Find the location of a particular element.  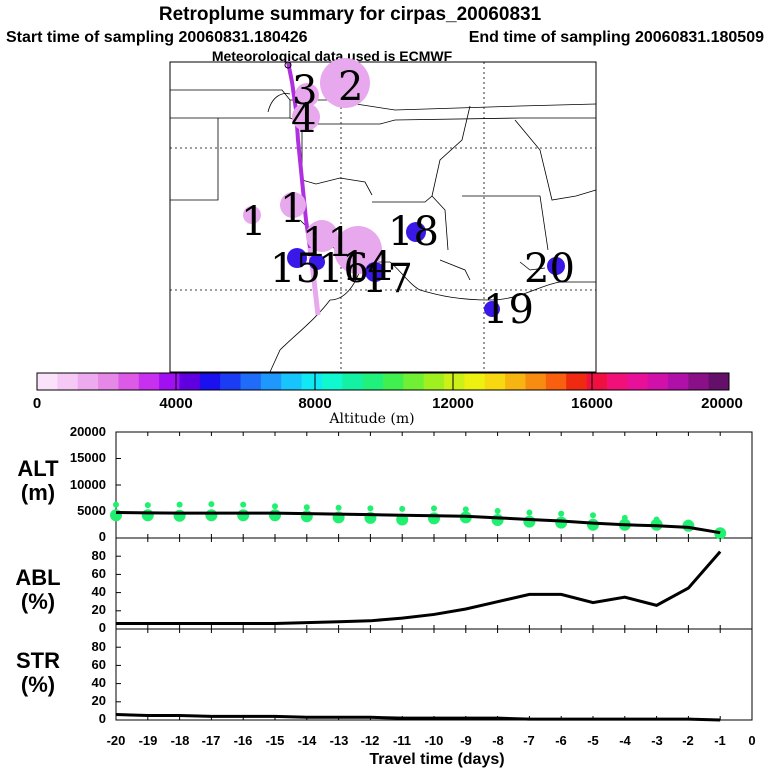

str-series-line is located at coordinates (418, 717).